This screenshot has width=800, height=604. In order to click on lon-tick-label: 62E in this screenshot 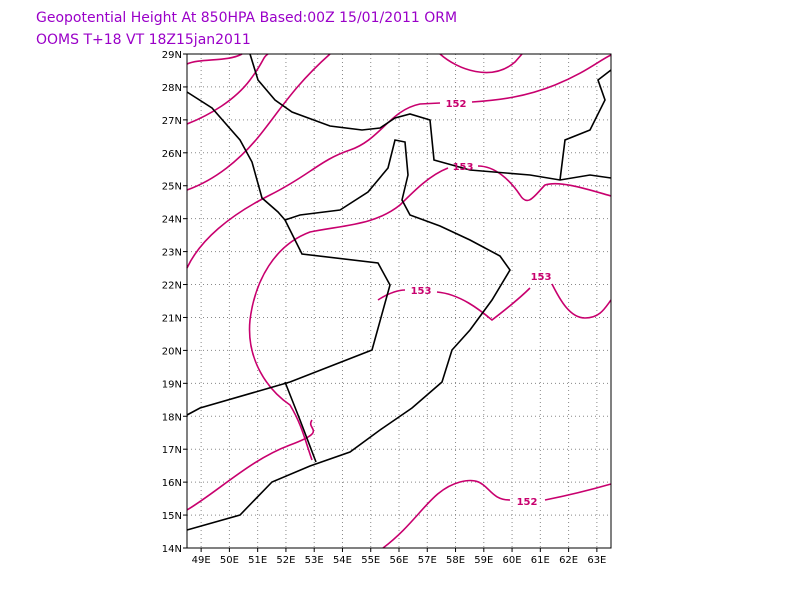, I will do `click(568, 560)`.